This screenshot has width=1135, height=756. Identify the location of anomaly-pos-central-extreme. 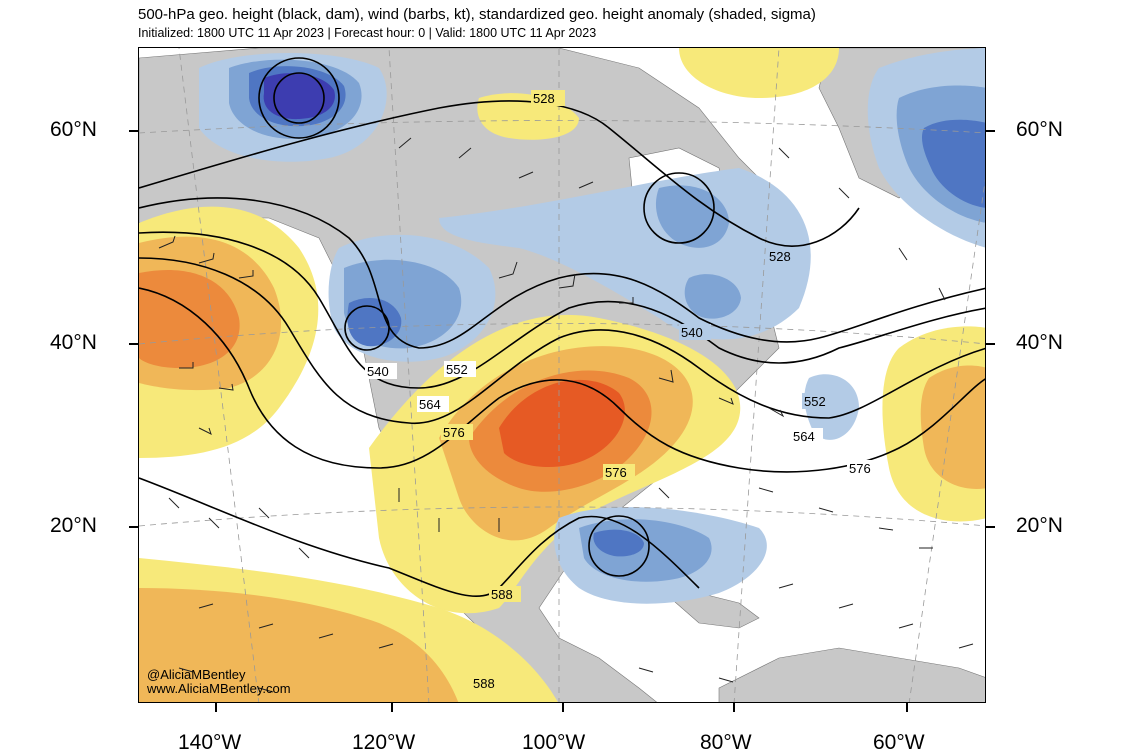
(562, 423).